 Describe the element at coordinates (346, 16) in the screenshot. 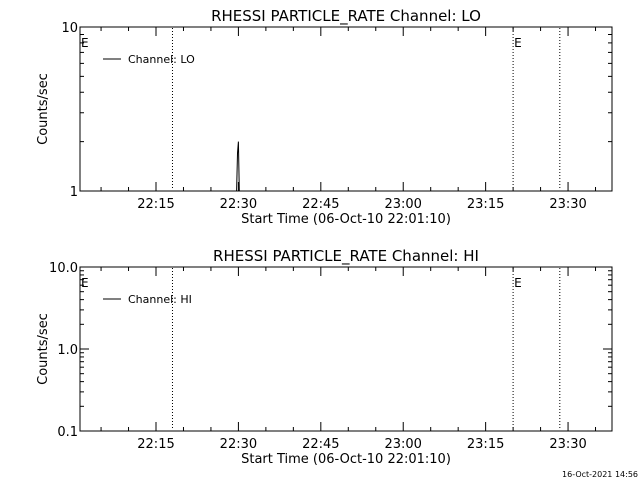

I see `chart-title: RHESSI PARTICLE_RATE Channel: LO` at that location.